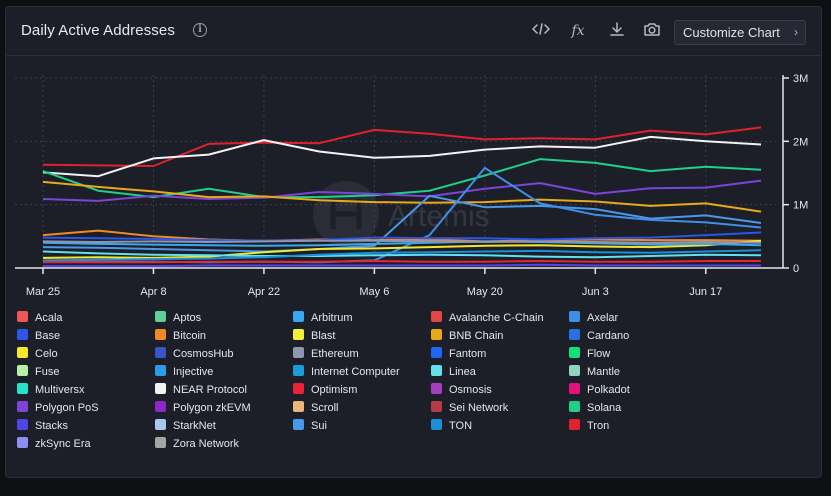  Describe the element at coordinates (42, 428) in the screenshot. I see `legend-item-stacks: Stacks` at that location.